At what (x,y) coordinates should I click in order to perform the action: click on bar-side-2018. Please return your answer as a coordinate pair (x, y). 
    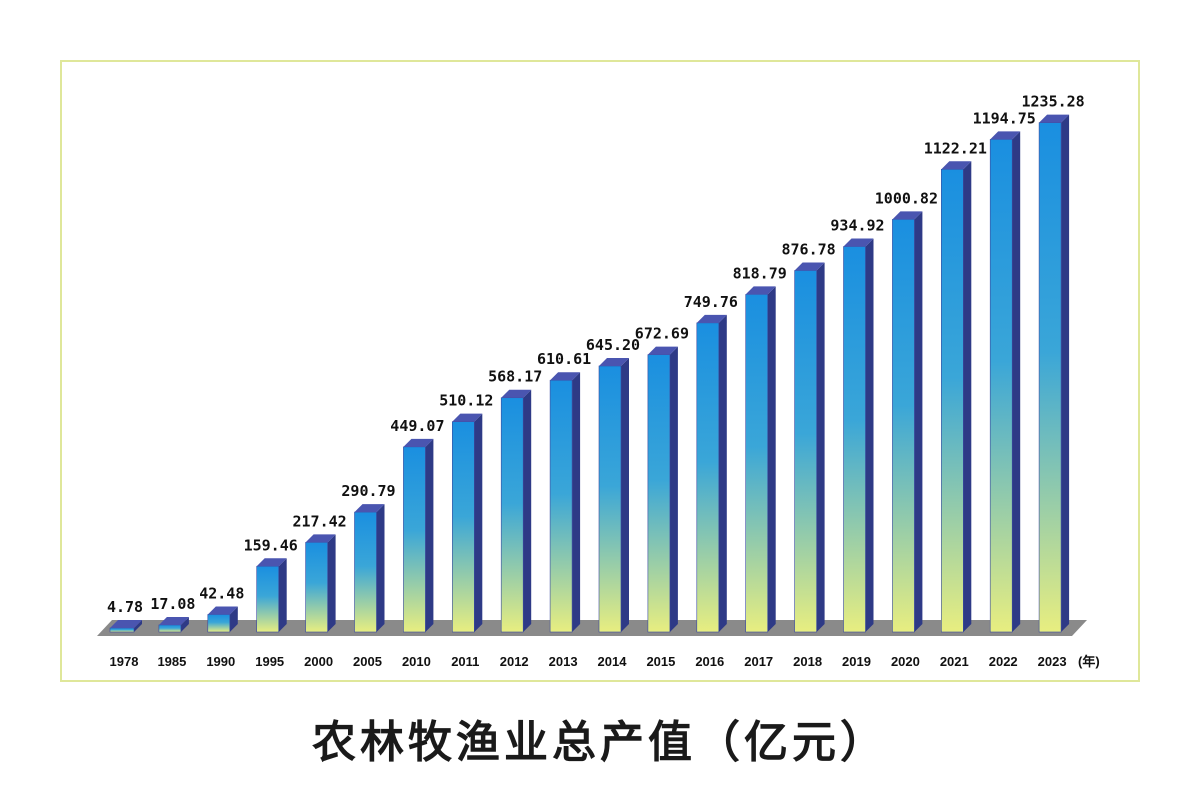
    Looking at the image, I should click on (820, 447).